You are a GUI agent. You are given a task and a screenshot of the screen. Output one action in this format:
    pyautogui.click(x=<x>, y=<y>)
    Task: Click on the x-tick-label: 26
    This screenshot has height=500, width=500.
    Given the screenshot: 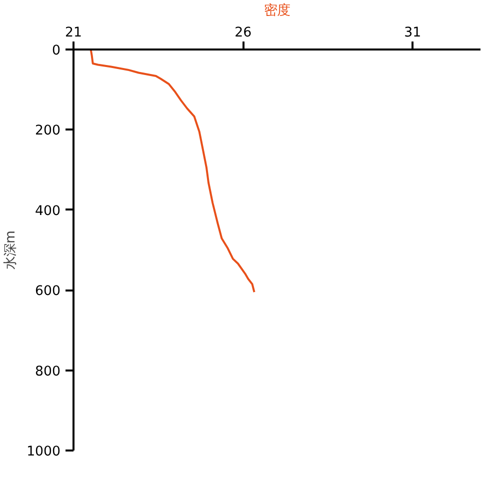 What is the action you would take?
    pyautogui.click(x=243, y=33)
    